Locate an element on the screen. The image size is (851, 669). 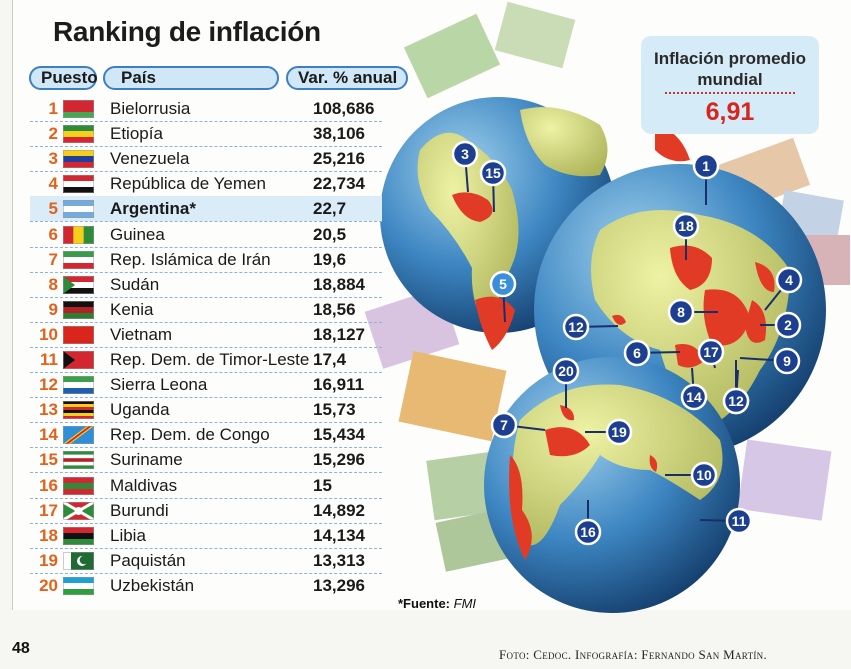
inflation-value: 18,56 is located at coordinates (334, 309).